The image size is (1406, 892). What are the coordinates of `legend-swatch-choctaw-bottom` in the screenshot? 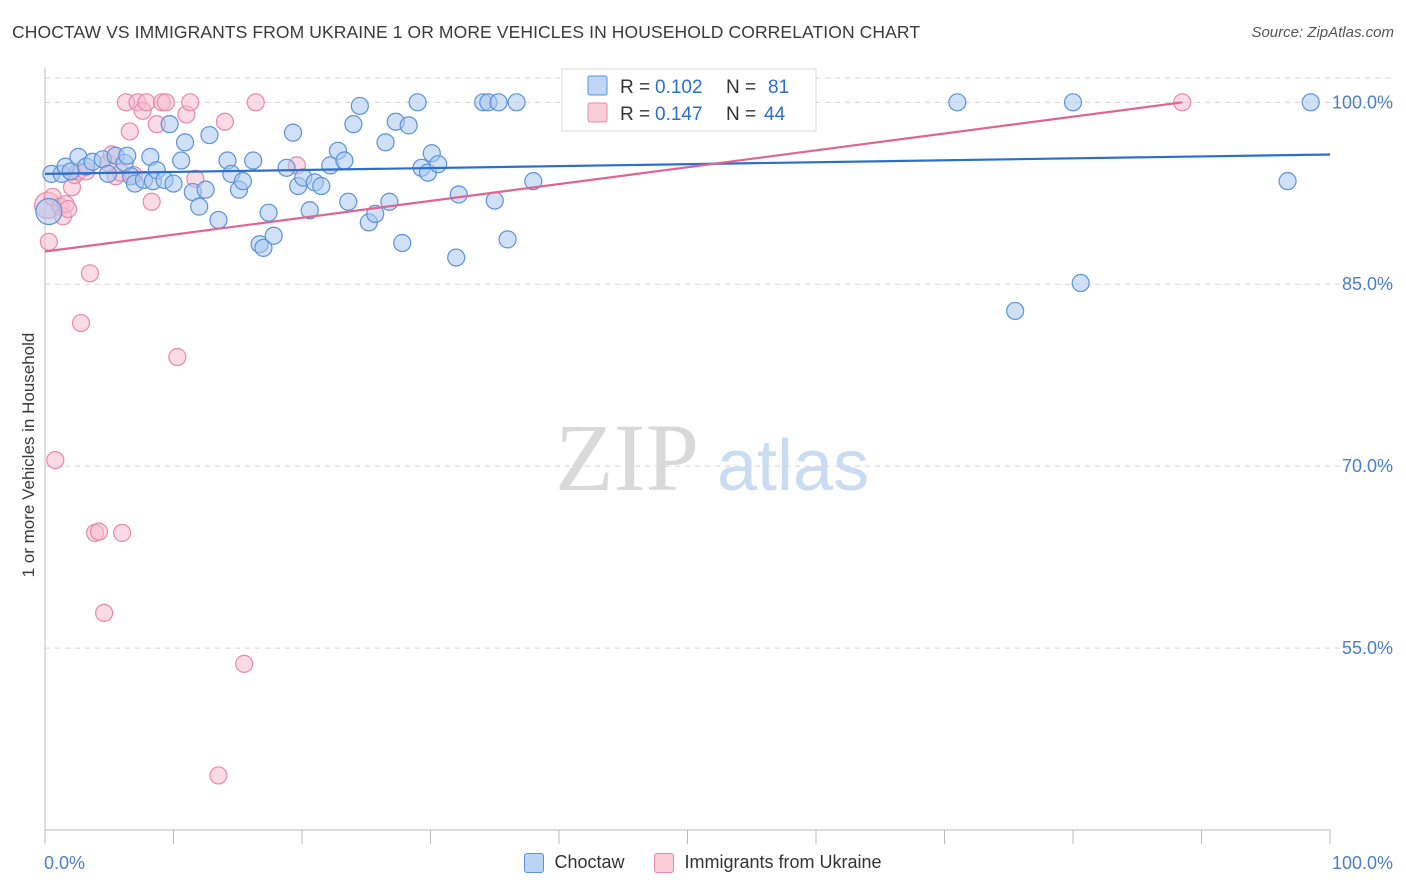 It's located at (534, 862).